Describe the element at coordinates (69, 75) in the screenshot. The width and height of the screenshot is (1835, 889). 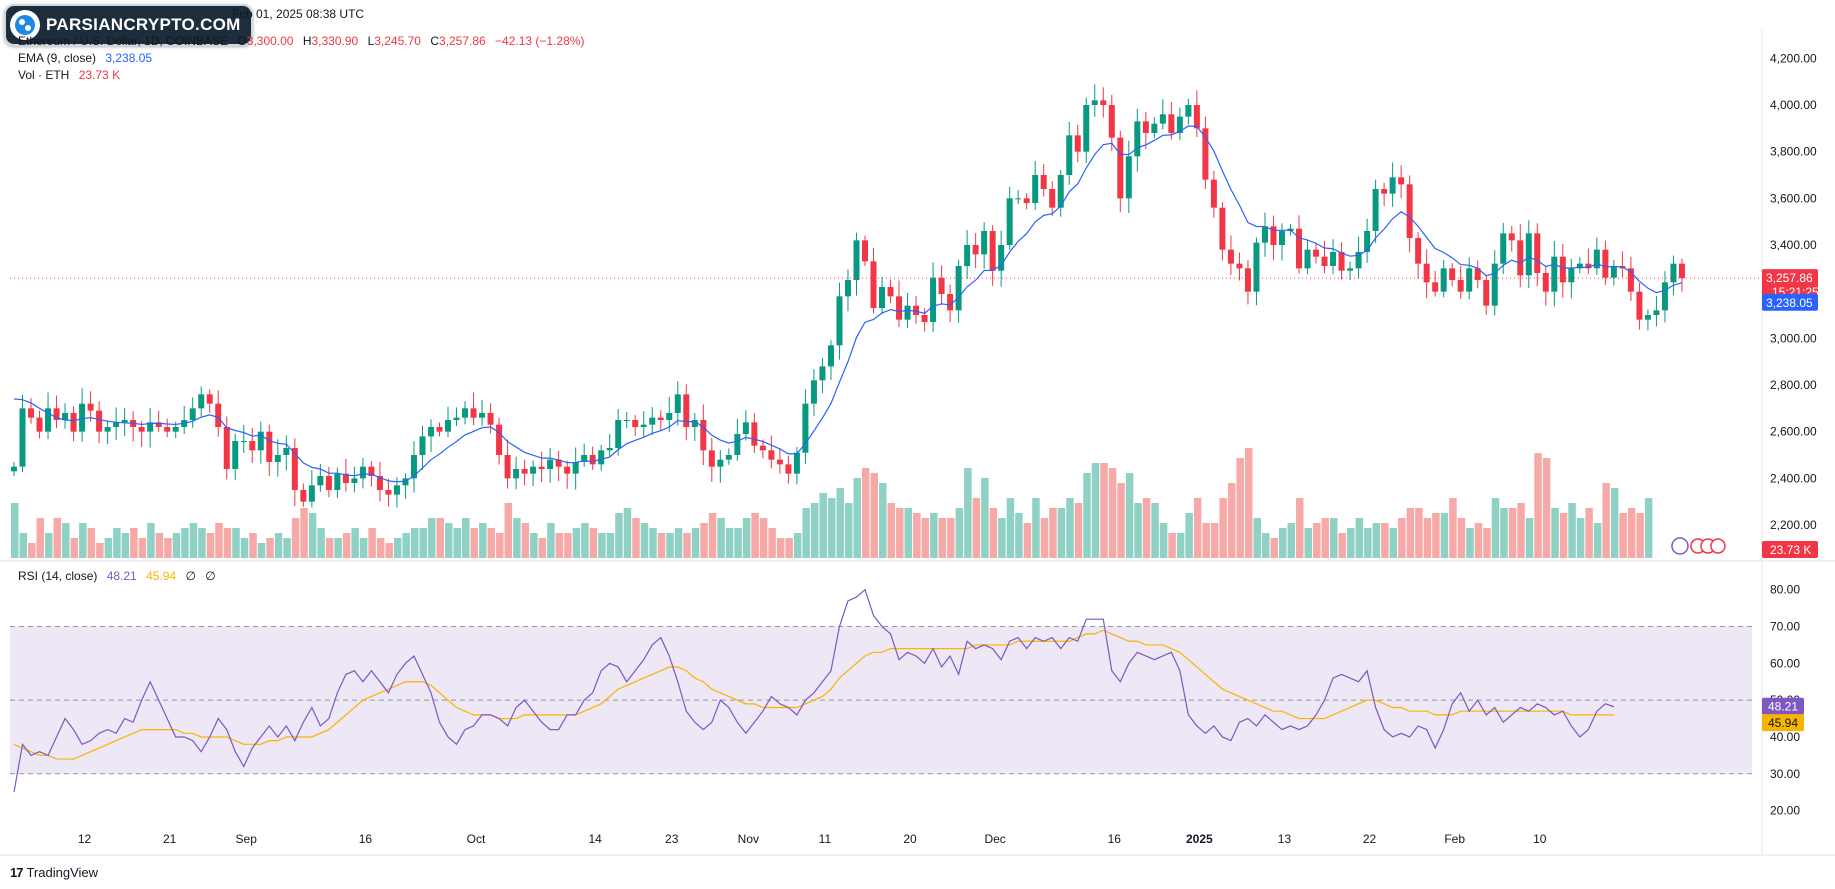
I see `volume-legend: Vol · ETH 23.73 K` at that location.